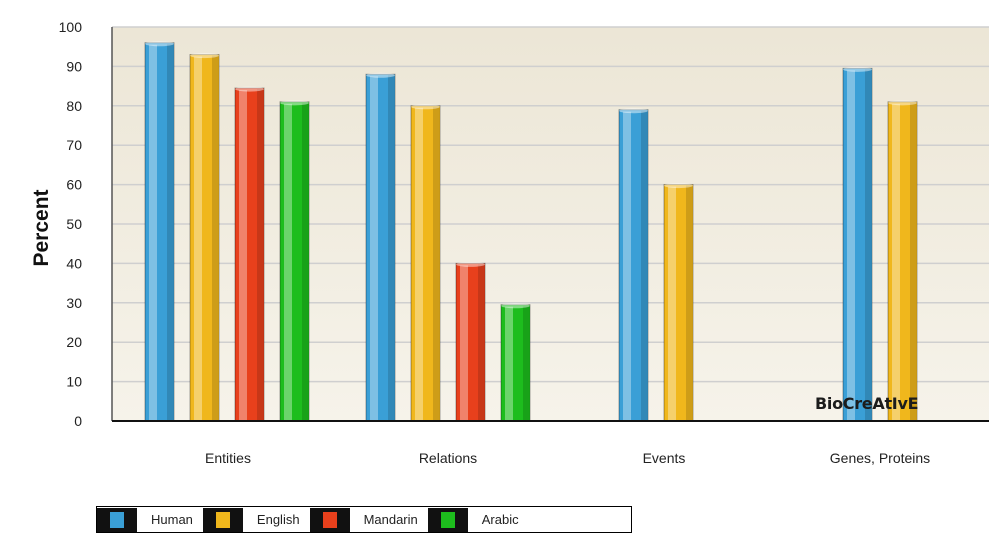 The image size is (989, 535). What do you see at coordinates (74, 263) in the screenshot?
I see `y-tick-label: 40` at bounding box center [74, 263].